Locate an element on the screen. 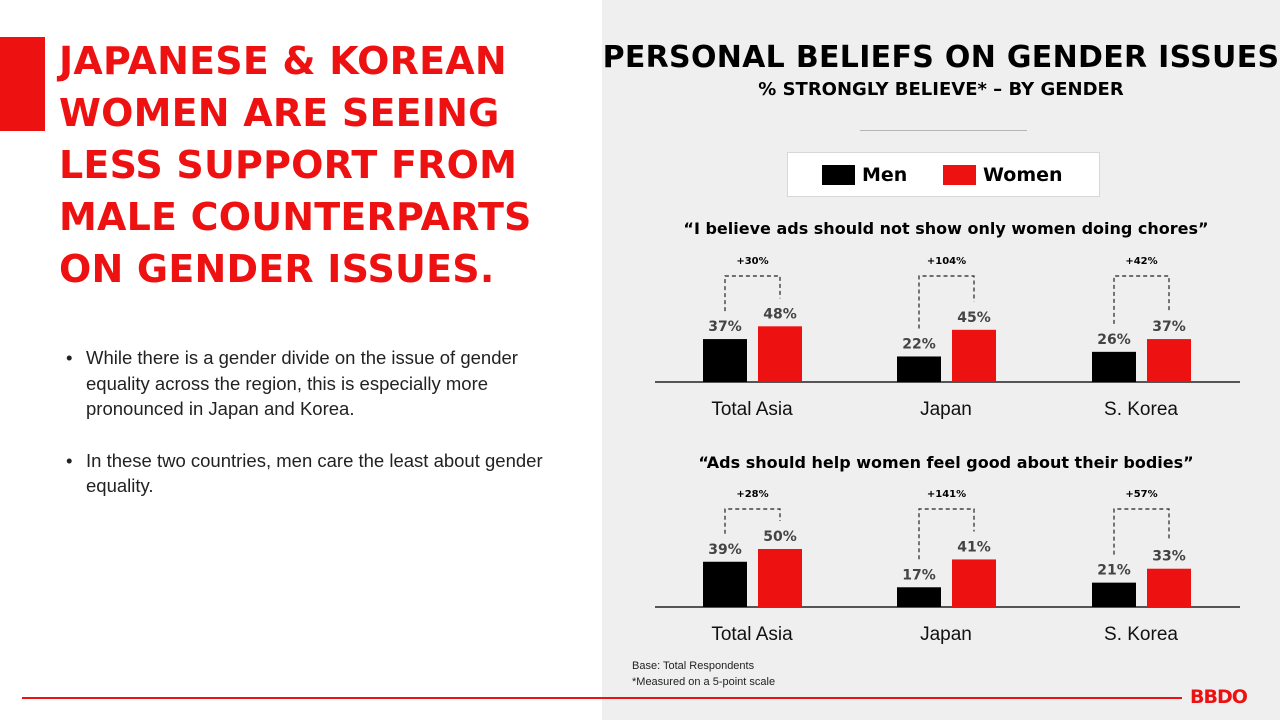  data-label: 50% is located at coordinates (780, 537).